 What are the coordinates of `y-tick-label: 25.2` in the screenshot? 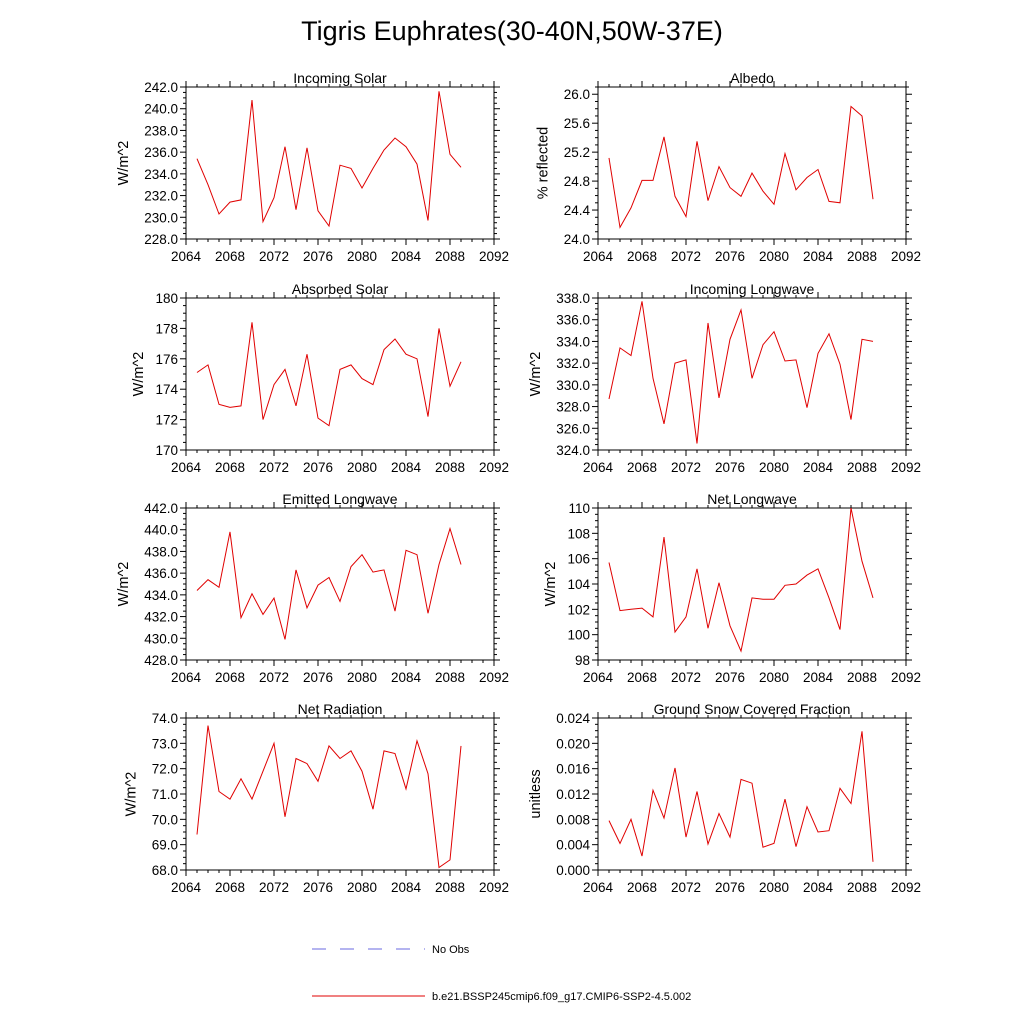 It's located at (577, 152).